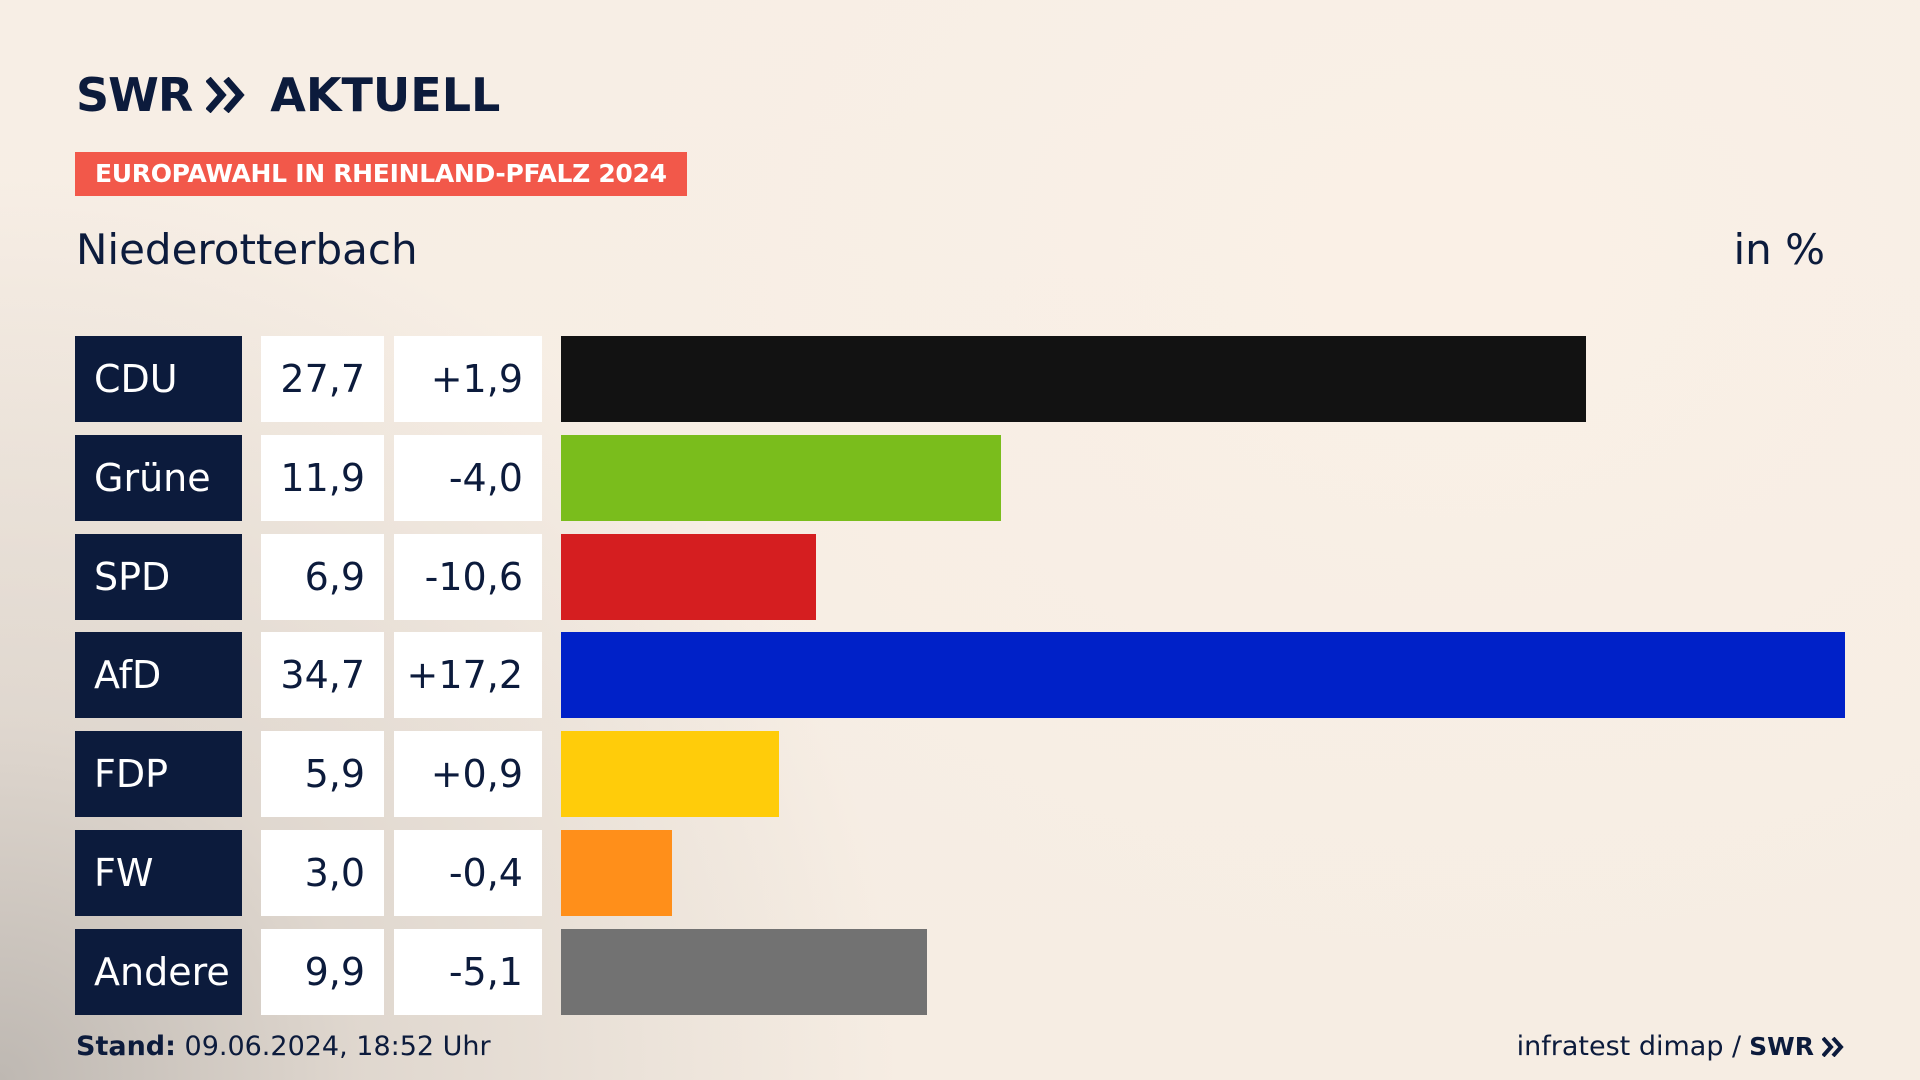 The height and width of the screenshot is (1080, 1920). Describe the element at coordinates (322, 675) in the screenshot. I see `share-value: 34,7` at that location.